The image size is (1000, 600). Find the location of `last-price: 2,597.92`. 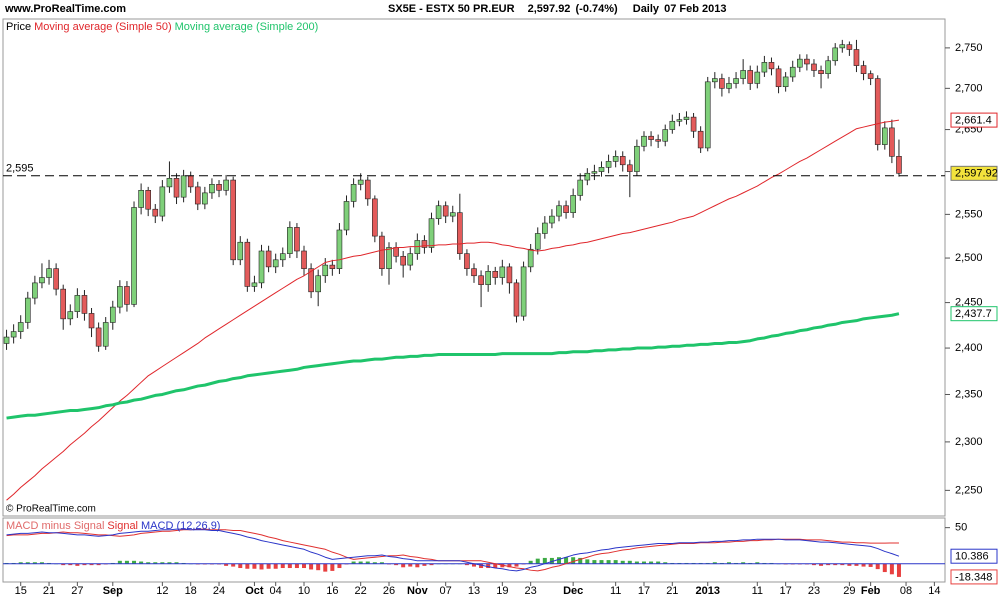

last-price: 2,597.92 is located at coordinates (549, 9).